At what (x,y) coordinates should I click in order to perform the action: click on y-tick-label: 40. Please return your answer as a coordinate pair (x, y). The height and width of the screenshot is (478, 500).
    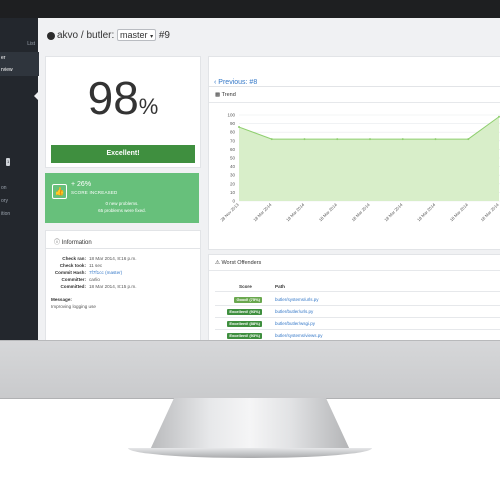
    Looking at the image, I should click on (233, 166).